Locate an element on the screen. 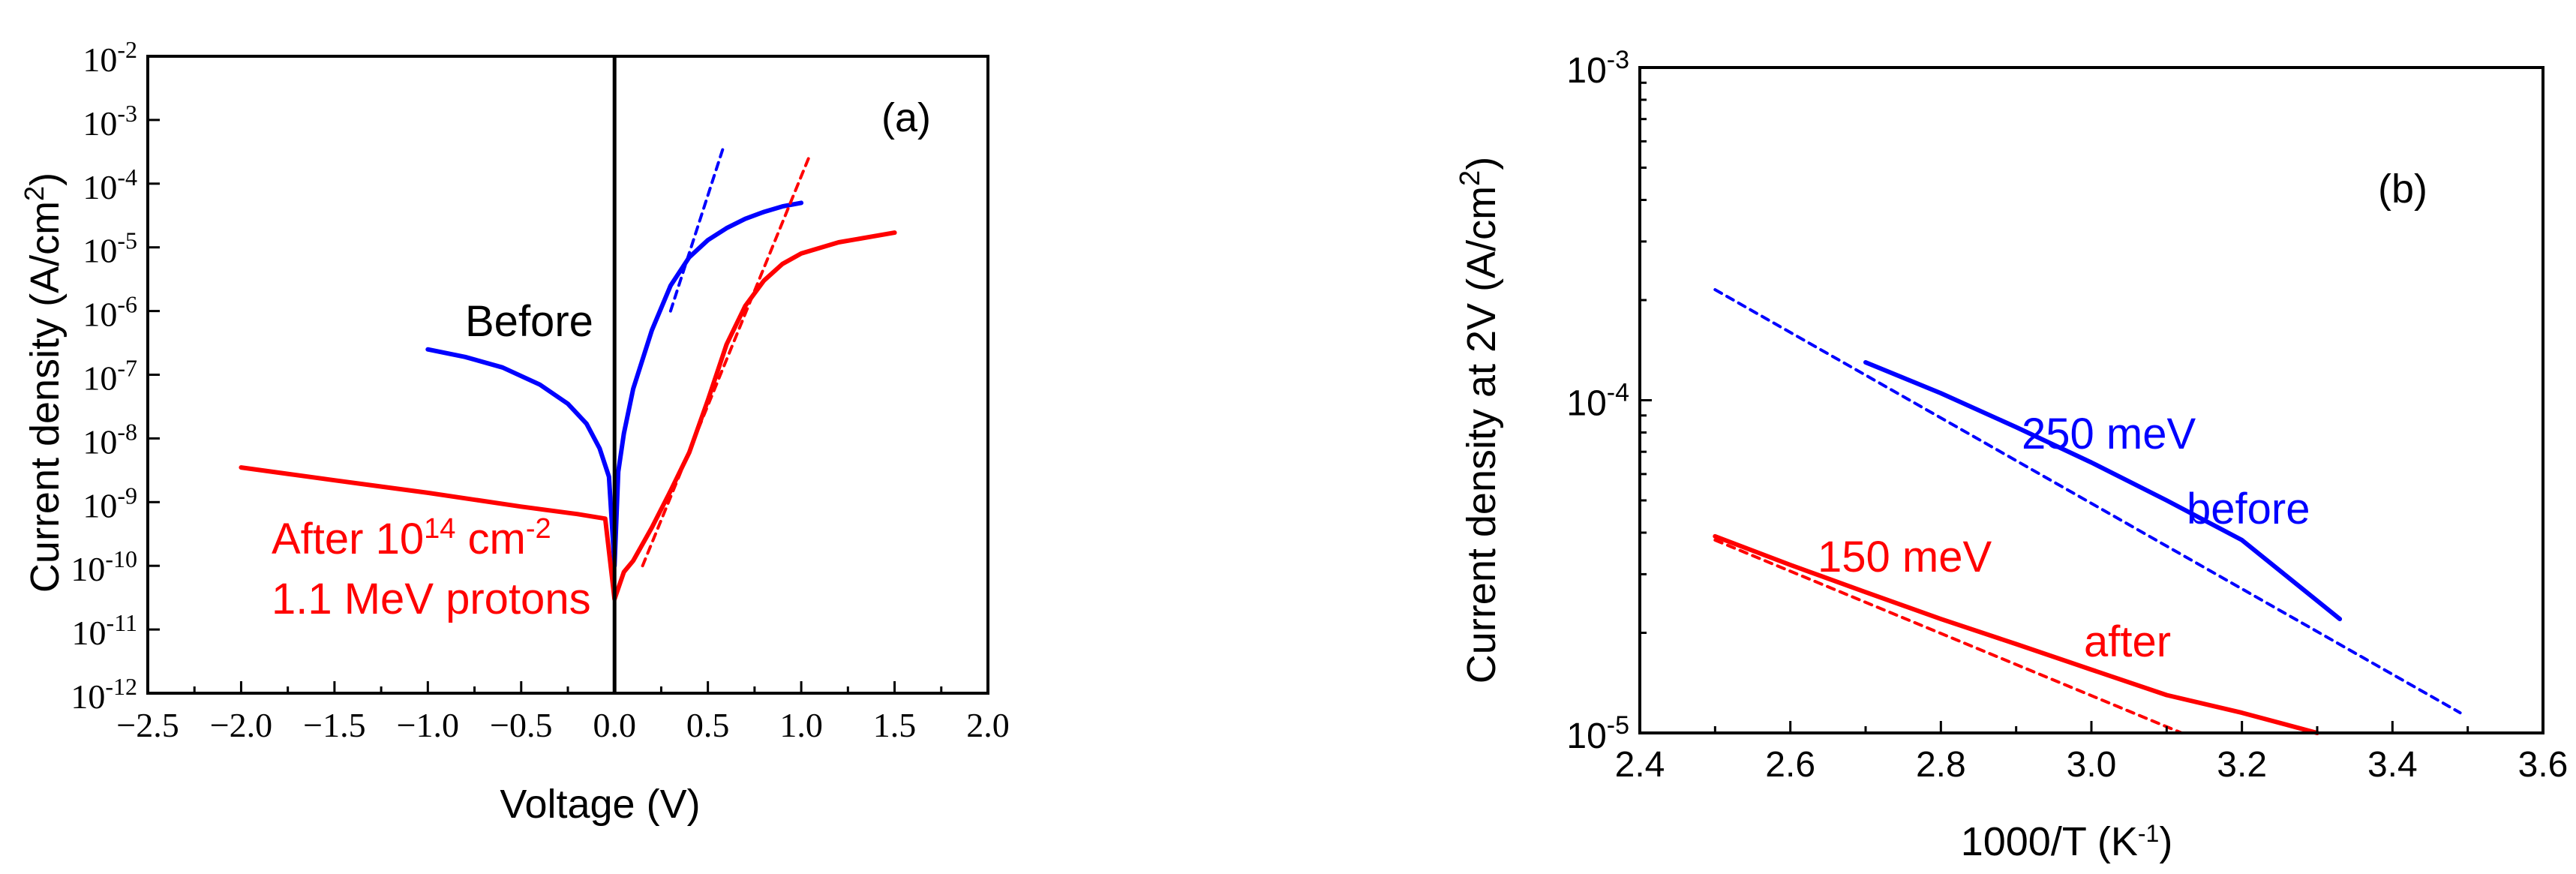 This screenshot has height=874, width=2576. before-annotation: before is located at coordinates (2248, 509).